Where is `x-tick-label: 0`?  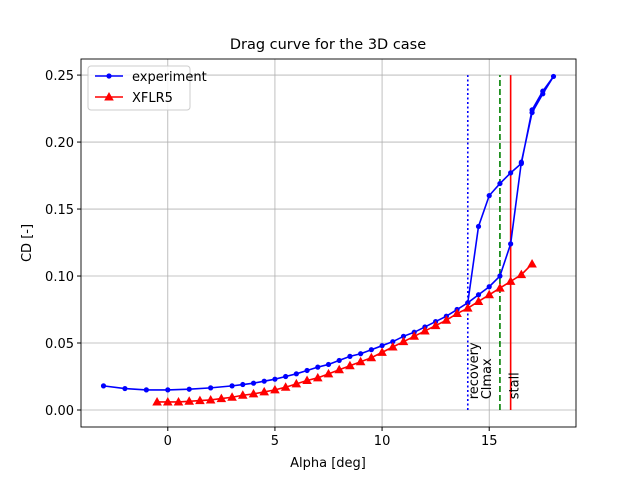
x-tick-label: 0 is located at coordinates (168, 441).